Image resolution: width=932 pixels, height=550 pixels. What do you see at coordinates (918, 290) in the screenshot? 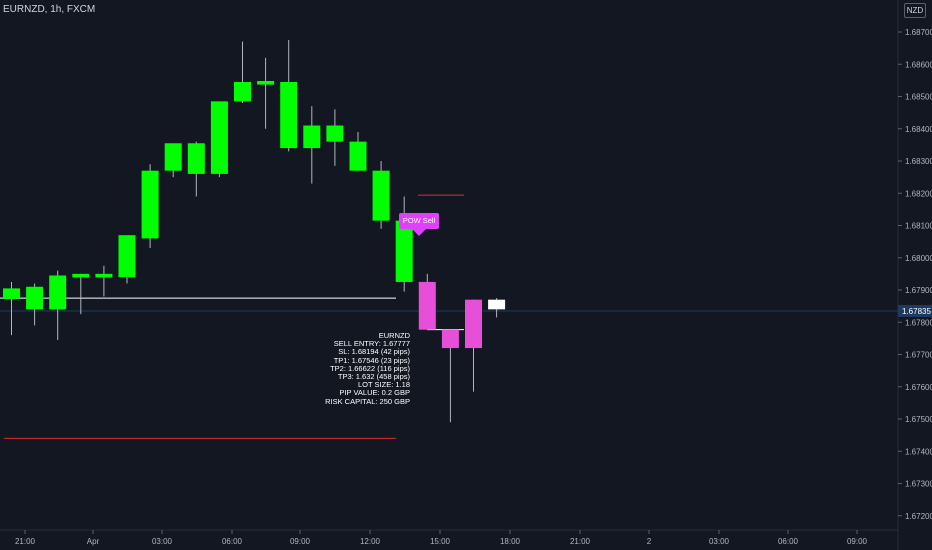
I see `price-tick-label: 1.67900` at bounding box center [918, 290].